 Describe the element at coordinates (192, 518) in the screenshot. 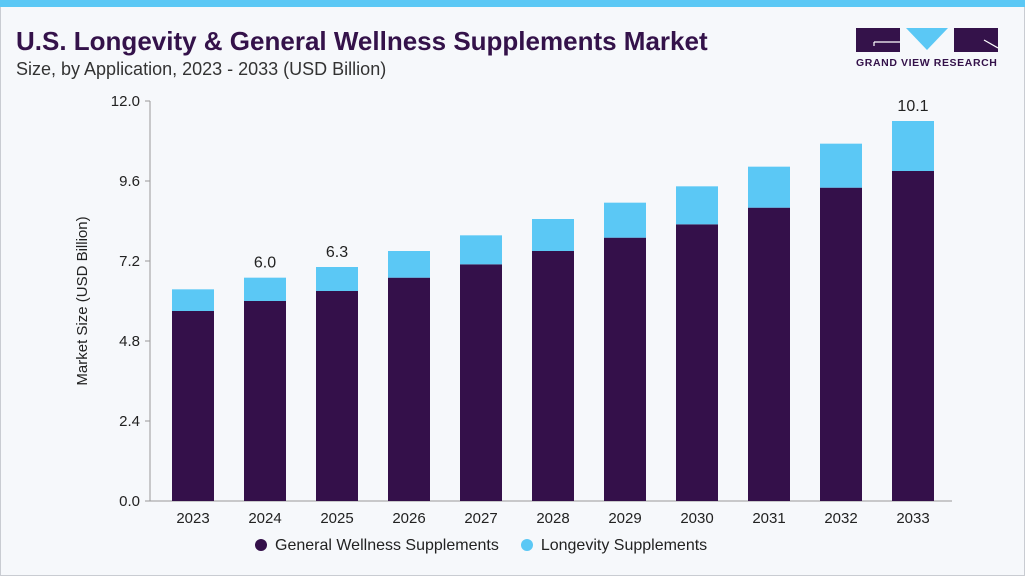

I see `x-tick-label: 2023` at that location.